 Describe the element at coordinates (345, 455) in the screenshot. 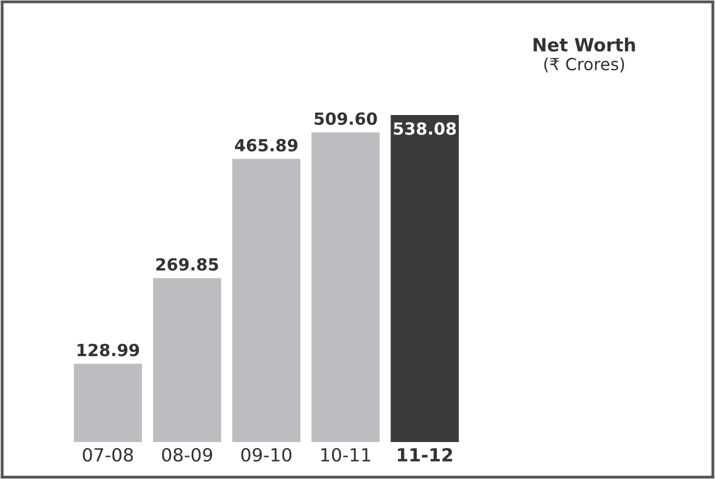

I see `x-tick-label: 10-11` at that location.